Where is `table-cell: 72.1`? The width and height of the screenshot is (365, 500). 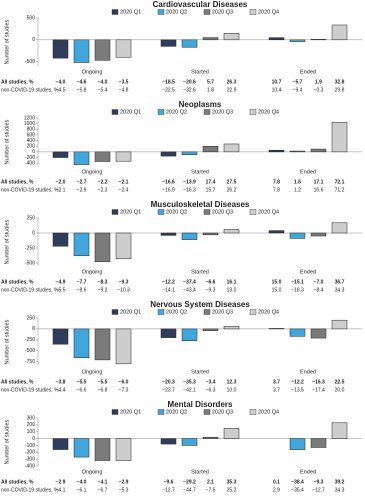 table-cell: 72.1 is located at coordinates (340, 182).